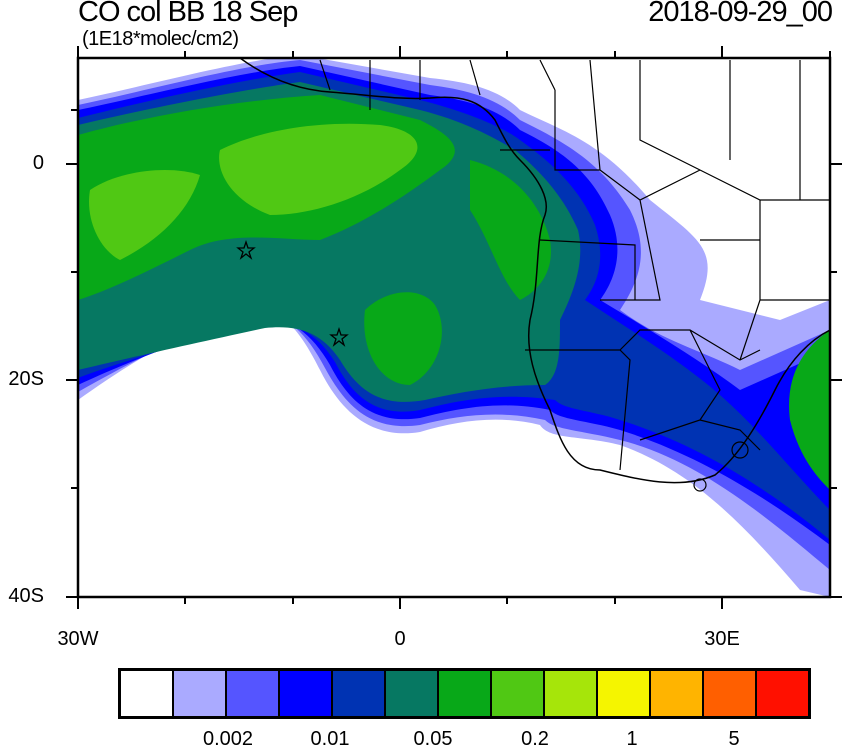 This screenshot has width=850, height=751. I want to click on colorbar-label: 0.05, so click(433, 739).